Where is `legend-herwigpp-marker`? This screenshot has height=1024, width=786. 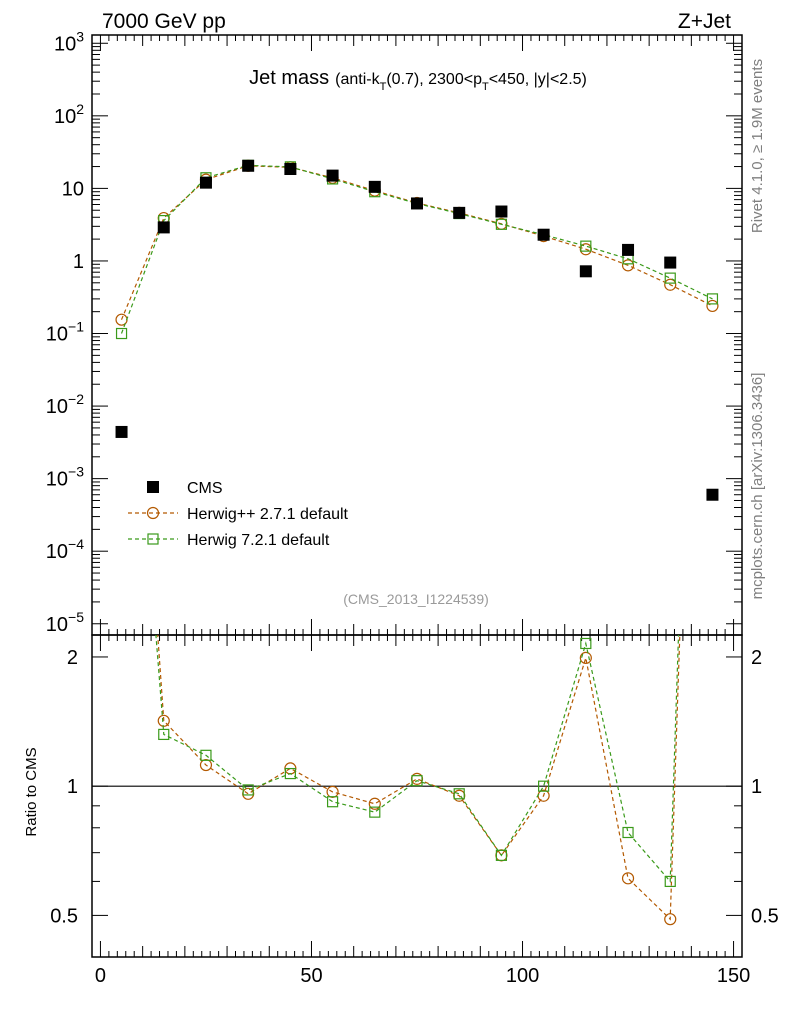
legend-herwigpp-marker is located at coordinates (153, 513).